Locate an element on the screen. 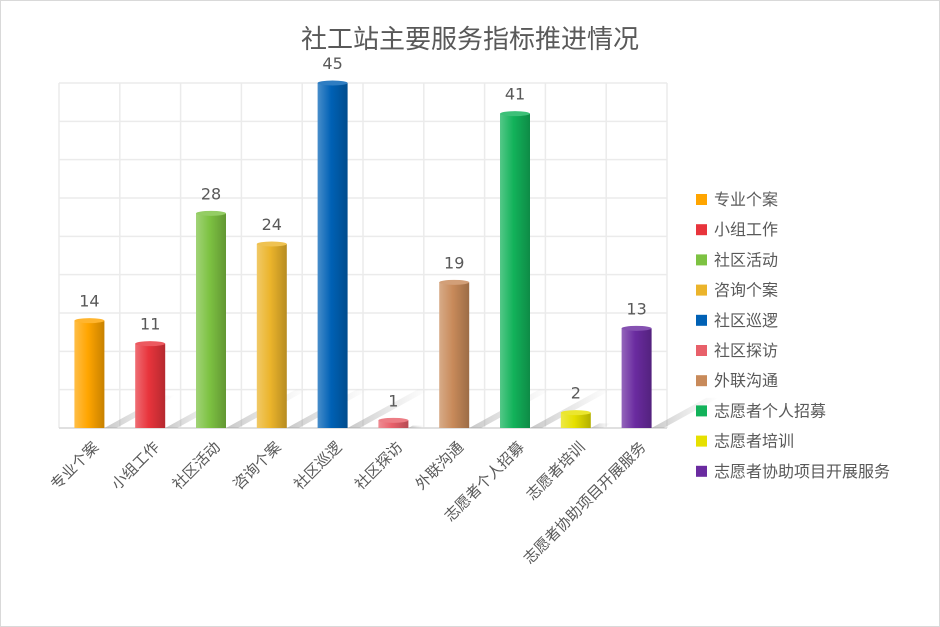 The width and height of the screenshot is (940, 627). legend-entry-5: 社区巡逻 is located at coordinates (746, 320).